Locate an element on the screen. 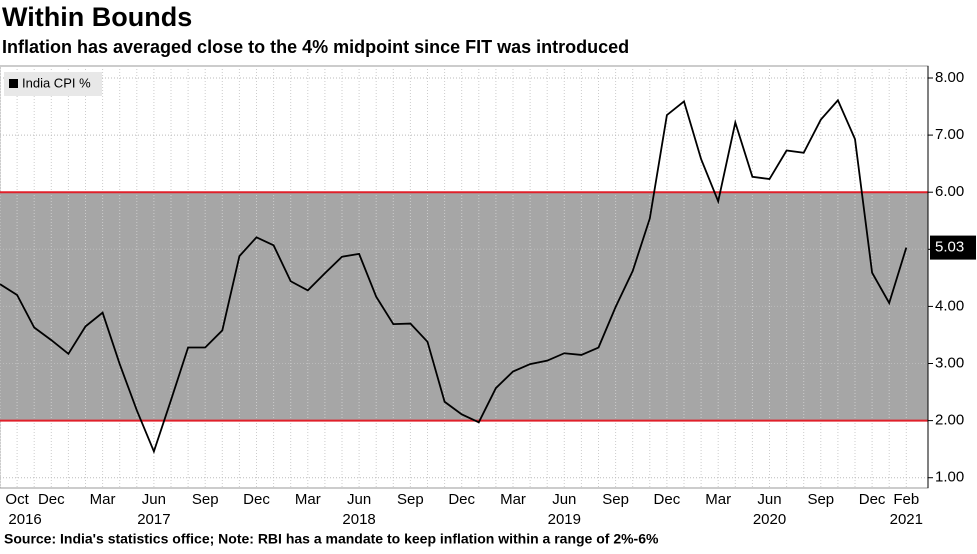  x-year-label: 2020 is located at coordinates (769, 519).